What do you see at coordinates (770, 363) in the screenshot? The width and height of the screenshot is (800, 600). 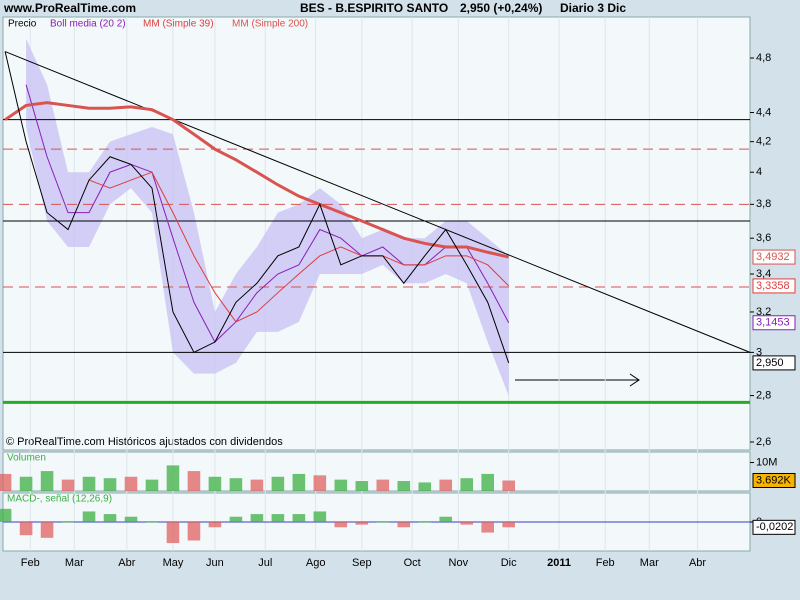 I see `last-value-label: 2,950` at bounding box center [770, 363].